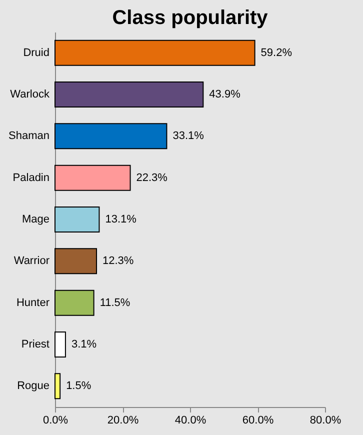 This screenshot has height=435, width=363. Describe the element at coordinates (29, 136) in the screenshot. I see `y-tick-label: Shaman` at that location.